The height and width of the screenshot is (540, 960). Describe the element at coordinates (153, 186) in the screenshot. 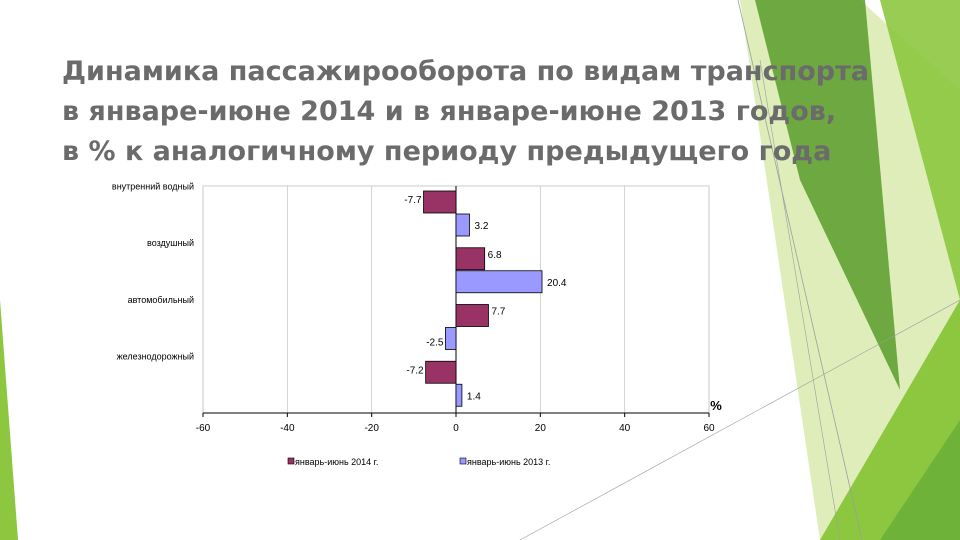

I see `category-label: внутренний водный` at that location.